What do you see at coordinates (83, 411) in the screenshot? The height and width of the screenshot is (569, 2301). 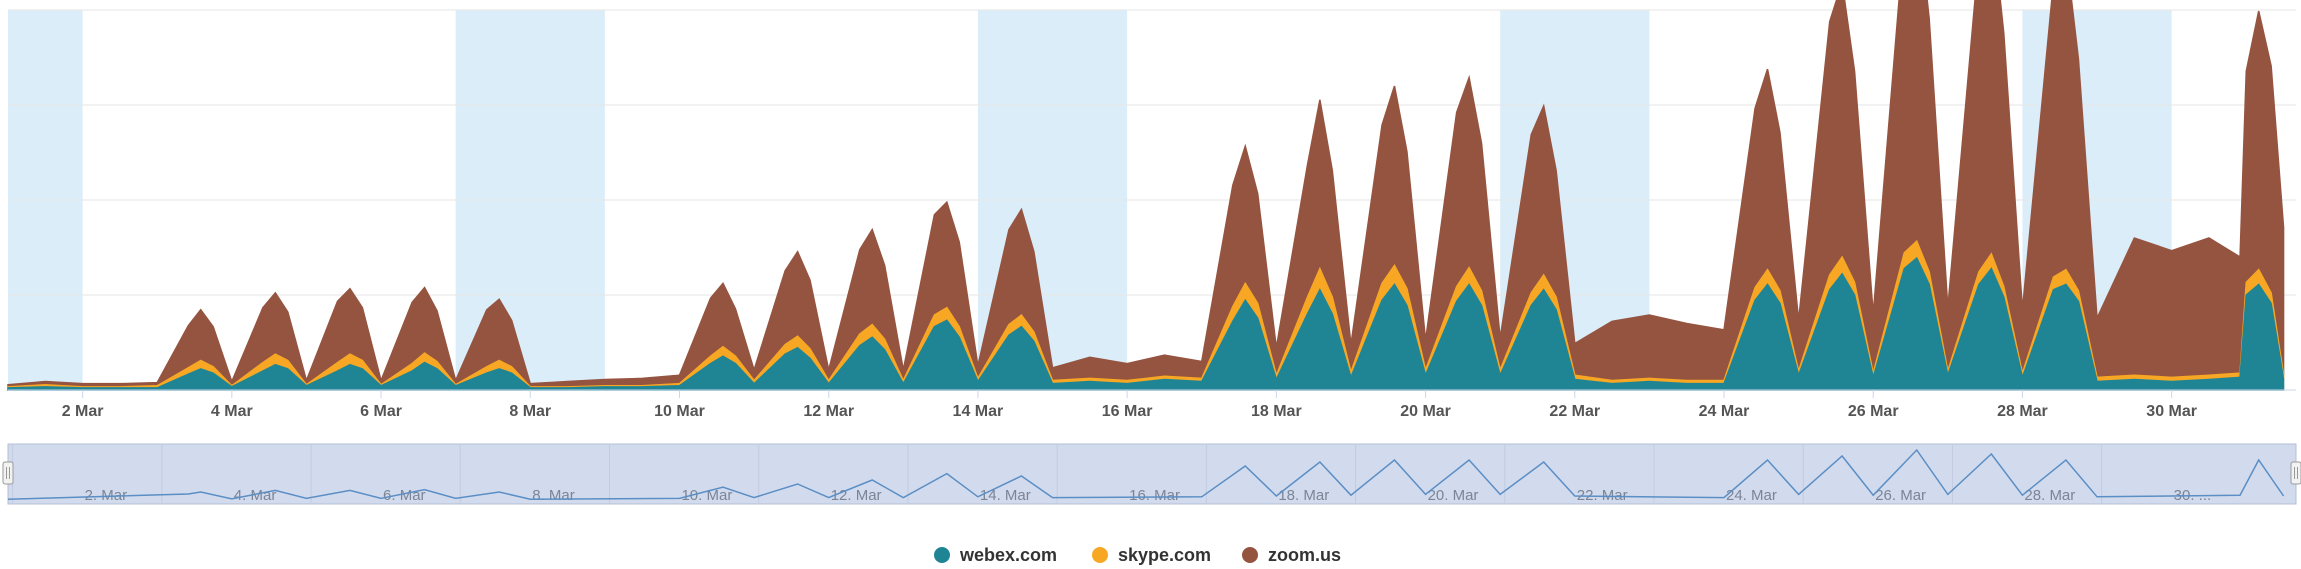 I see `x-tick-label: 2 Mar` at bounding box center [83, 411].